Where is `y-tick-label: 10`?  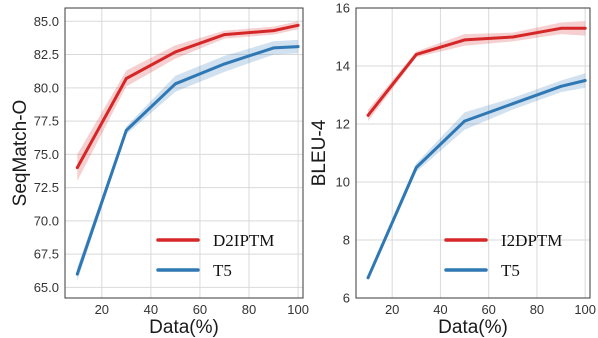 y-tick-label: 10 is located at coordinates (343, 182).